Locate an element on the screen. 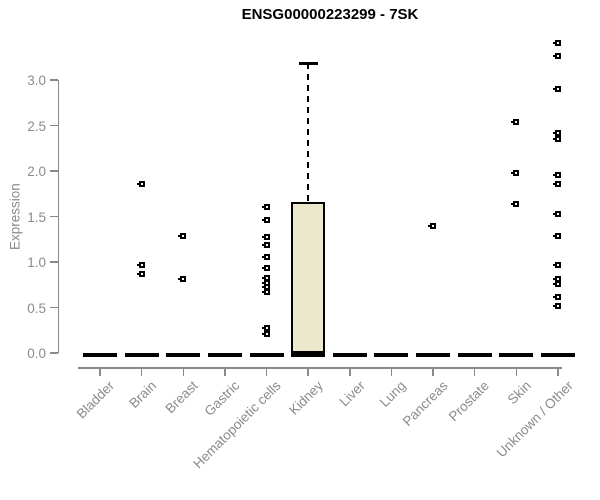  y-axis-line is located at coordinates (58, 216).